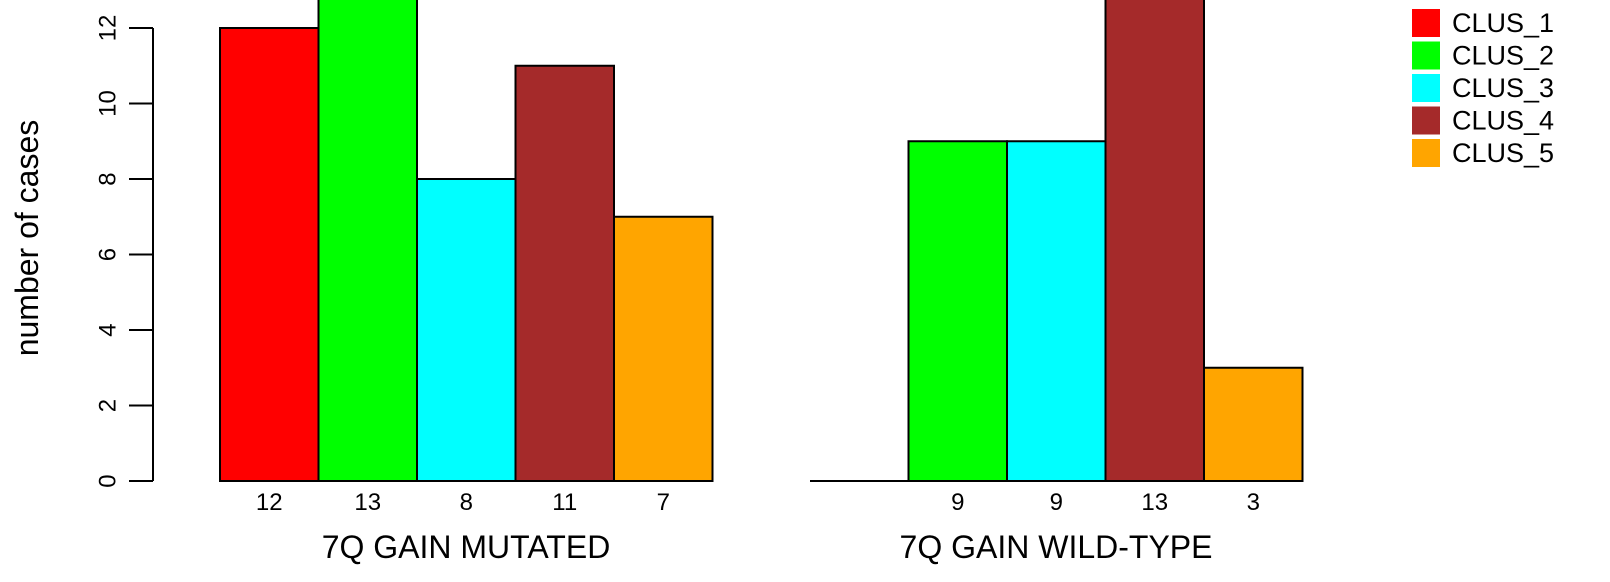 This screenshot has width=1610, height=582. What do you see at coordinates (108, 480) in the screenshot?
I see `y-tick-label: 0` at bounding box center [108, 480].